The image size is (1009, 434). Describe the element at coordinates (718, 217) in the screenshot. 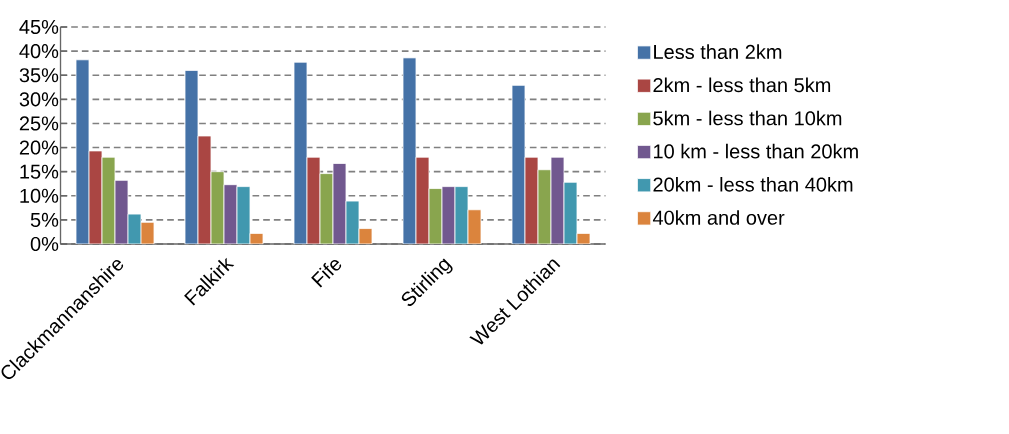

I see `legend-label: 40km and over` at that location.